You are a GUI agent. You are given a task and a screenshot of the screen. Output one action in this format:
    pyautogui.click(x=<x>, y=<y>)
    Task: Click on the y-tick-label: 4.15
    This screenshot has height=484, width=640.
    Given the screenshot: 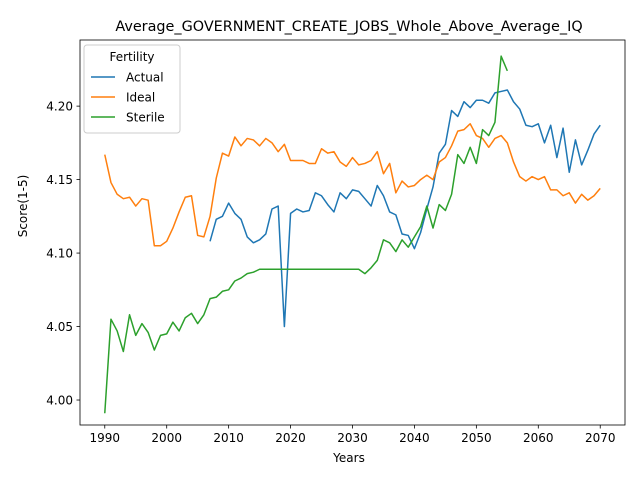 What is the action you would take?
    pyautogui.click(x=59, y=180)
    